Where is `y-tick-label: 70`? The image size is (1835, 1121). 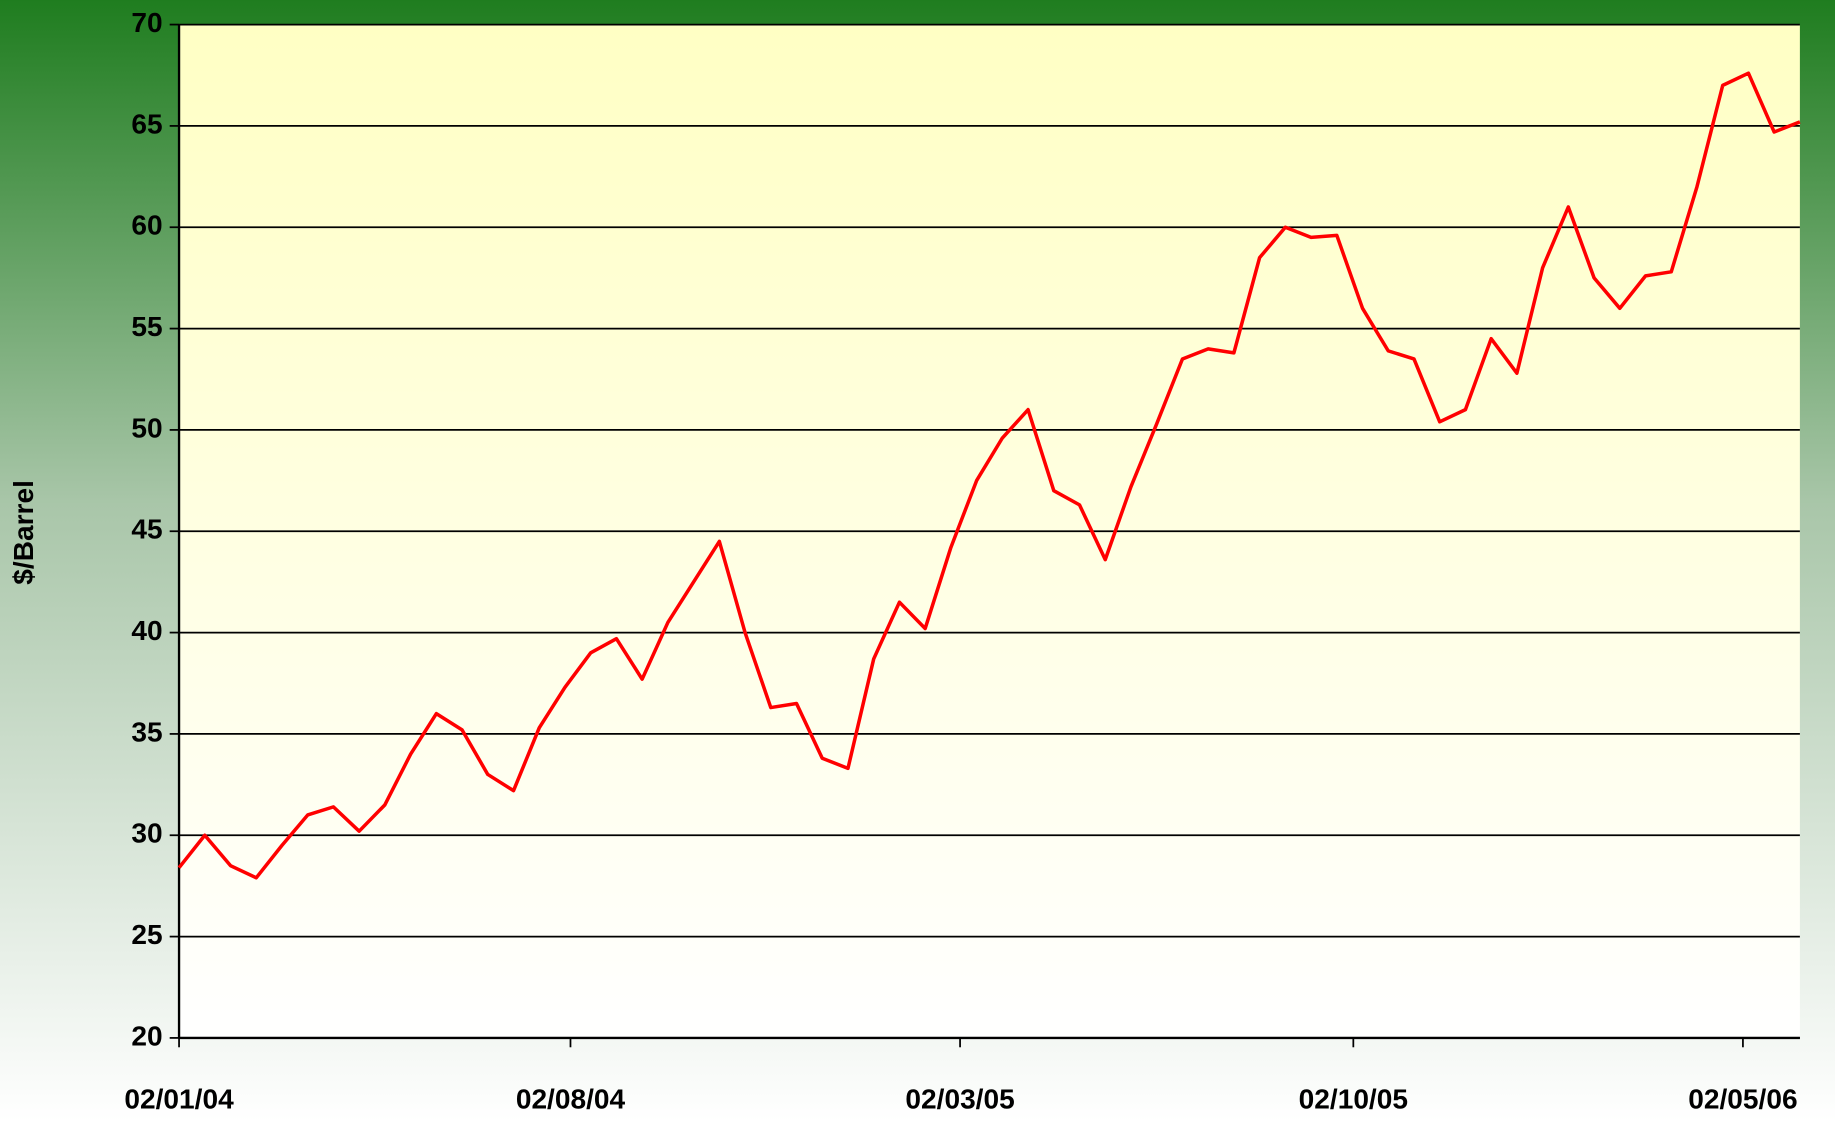 y-tick-label: 70 is located at coordinates (146, 22).